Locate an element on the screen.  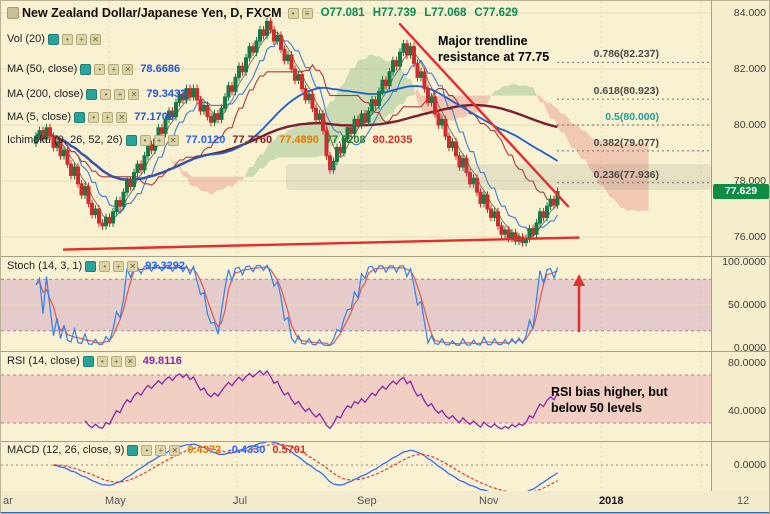
indicator-legend-row: Vol (20) • + ✕ is located at coordinates (54, 39).